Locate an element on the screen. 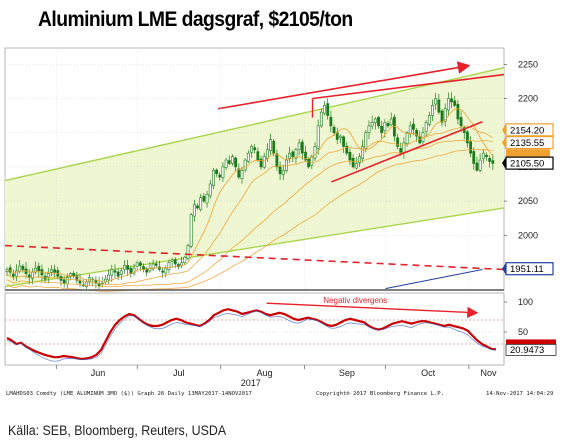 Image resolution: width=572 pixels, height=444 pixels. price-tick-label: 2250 is located at coordinates (528, 64).